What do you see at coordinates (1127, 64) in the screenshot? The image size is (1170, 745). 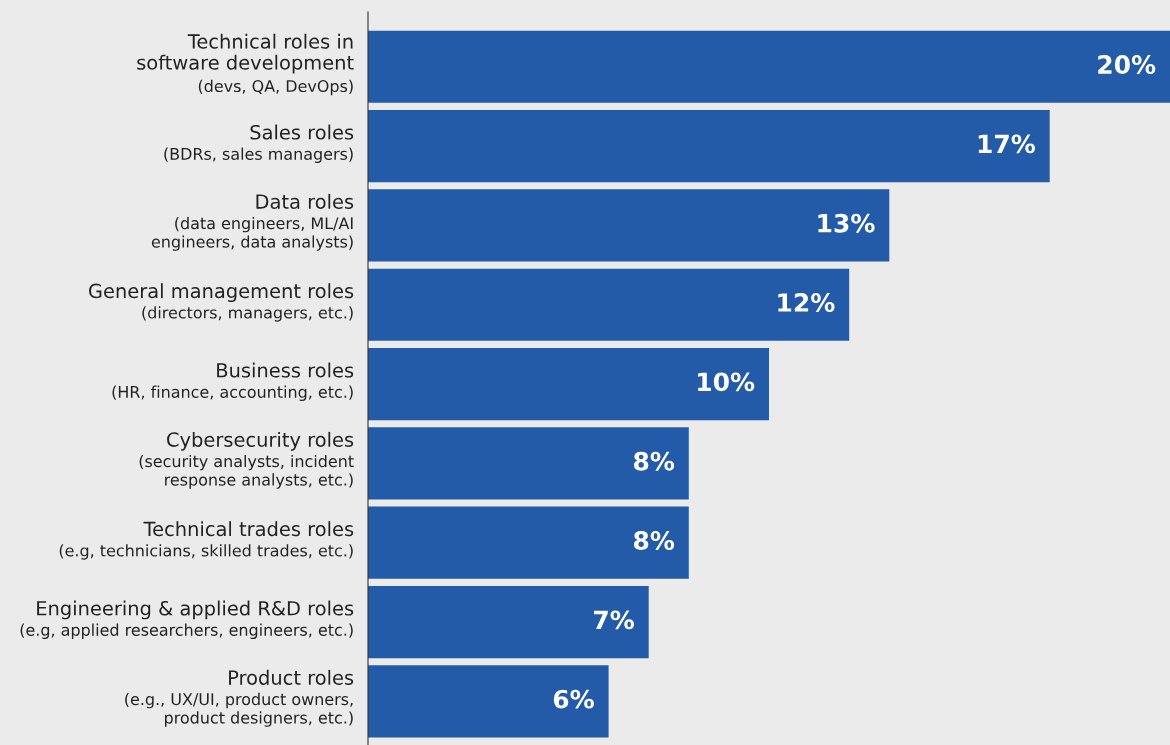 I see `data-label: 20%` at bounding box center [1127, 64].